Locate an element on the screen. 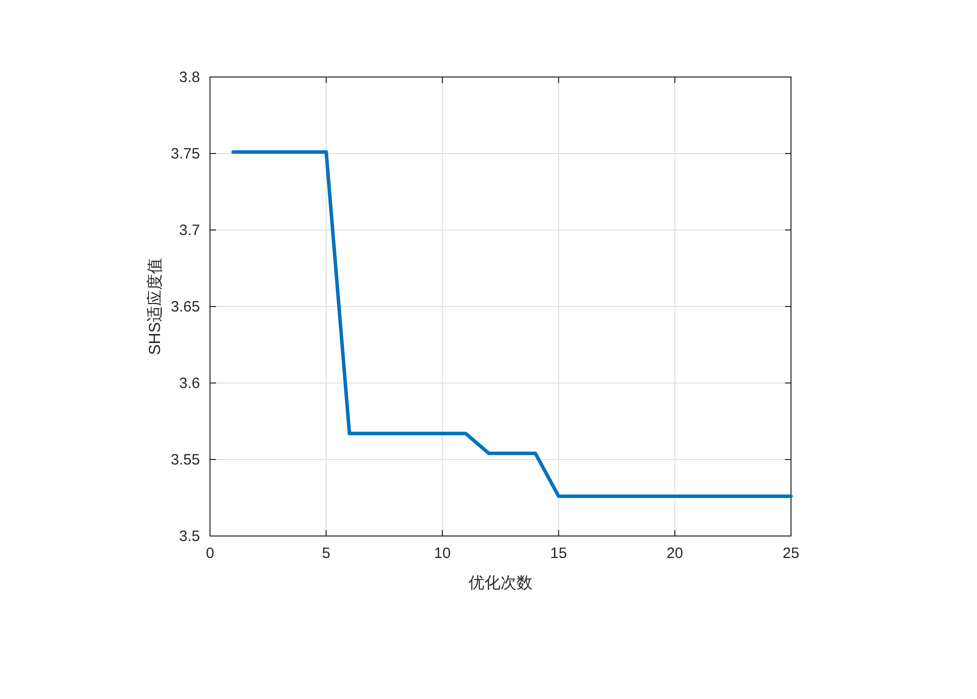  y-tick-label: 3.55 is located at coordinates (185, 460).